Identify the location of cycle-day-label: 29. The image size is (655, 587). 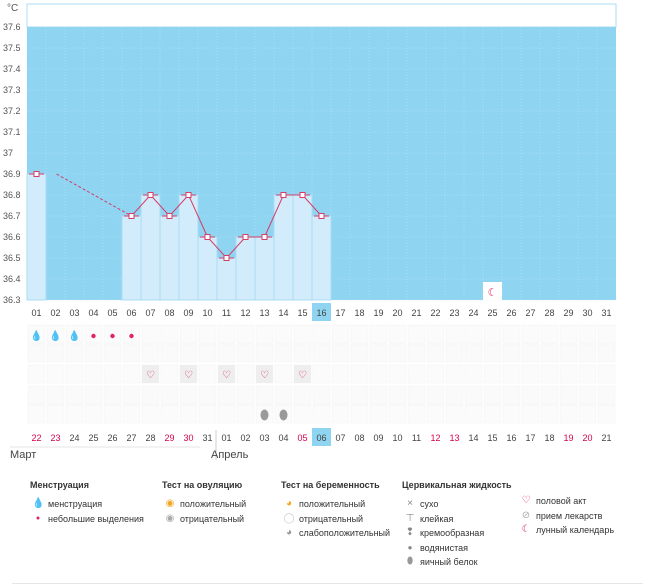
(568, 313).